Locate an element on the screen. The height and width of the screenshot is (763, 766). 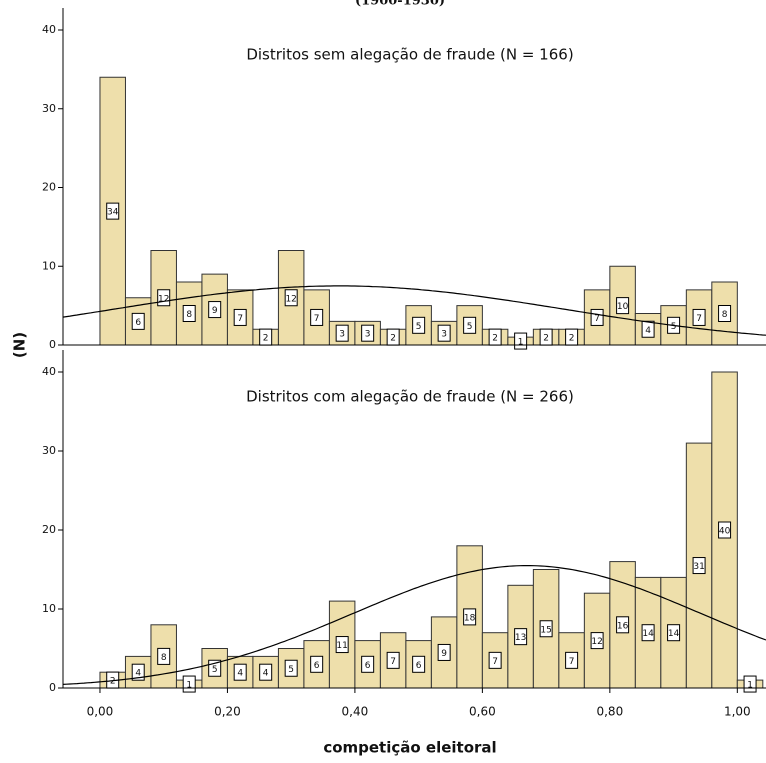
data-label: 34 is located at coordinates (113, 213).